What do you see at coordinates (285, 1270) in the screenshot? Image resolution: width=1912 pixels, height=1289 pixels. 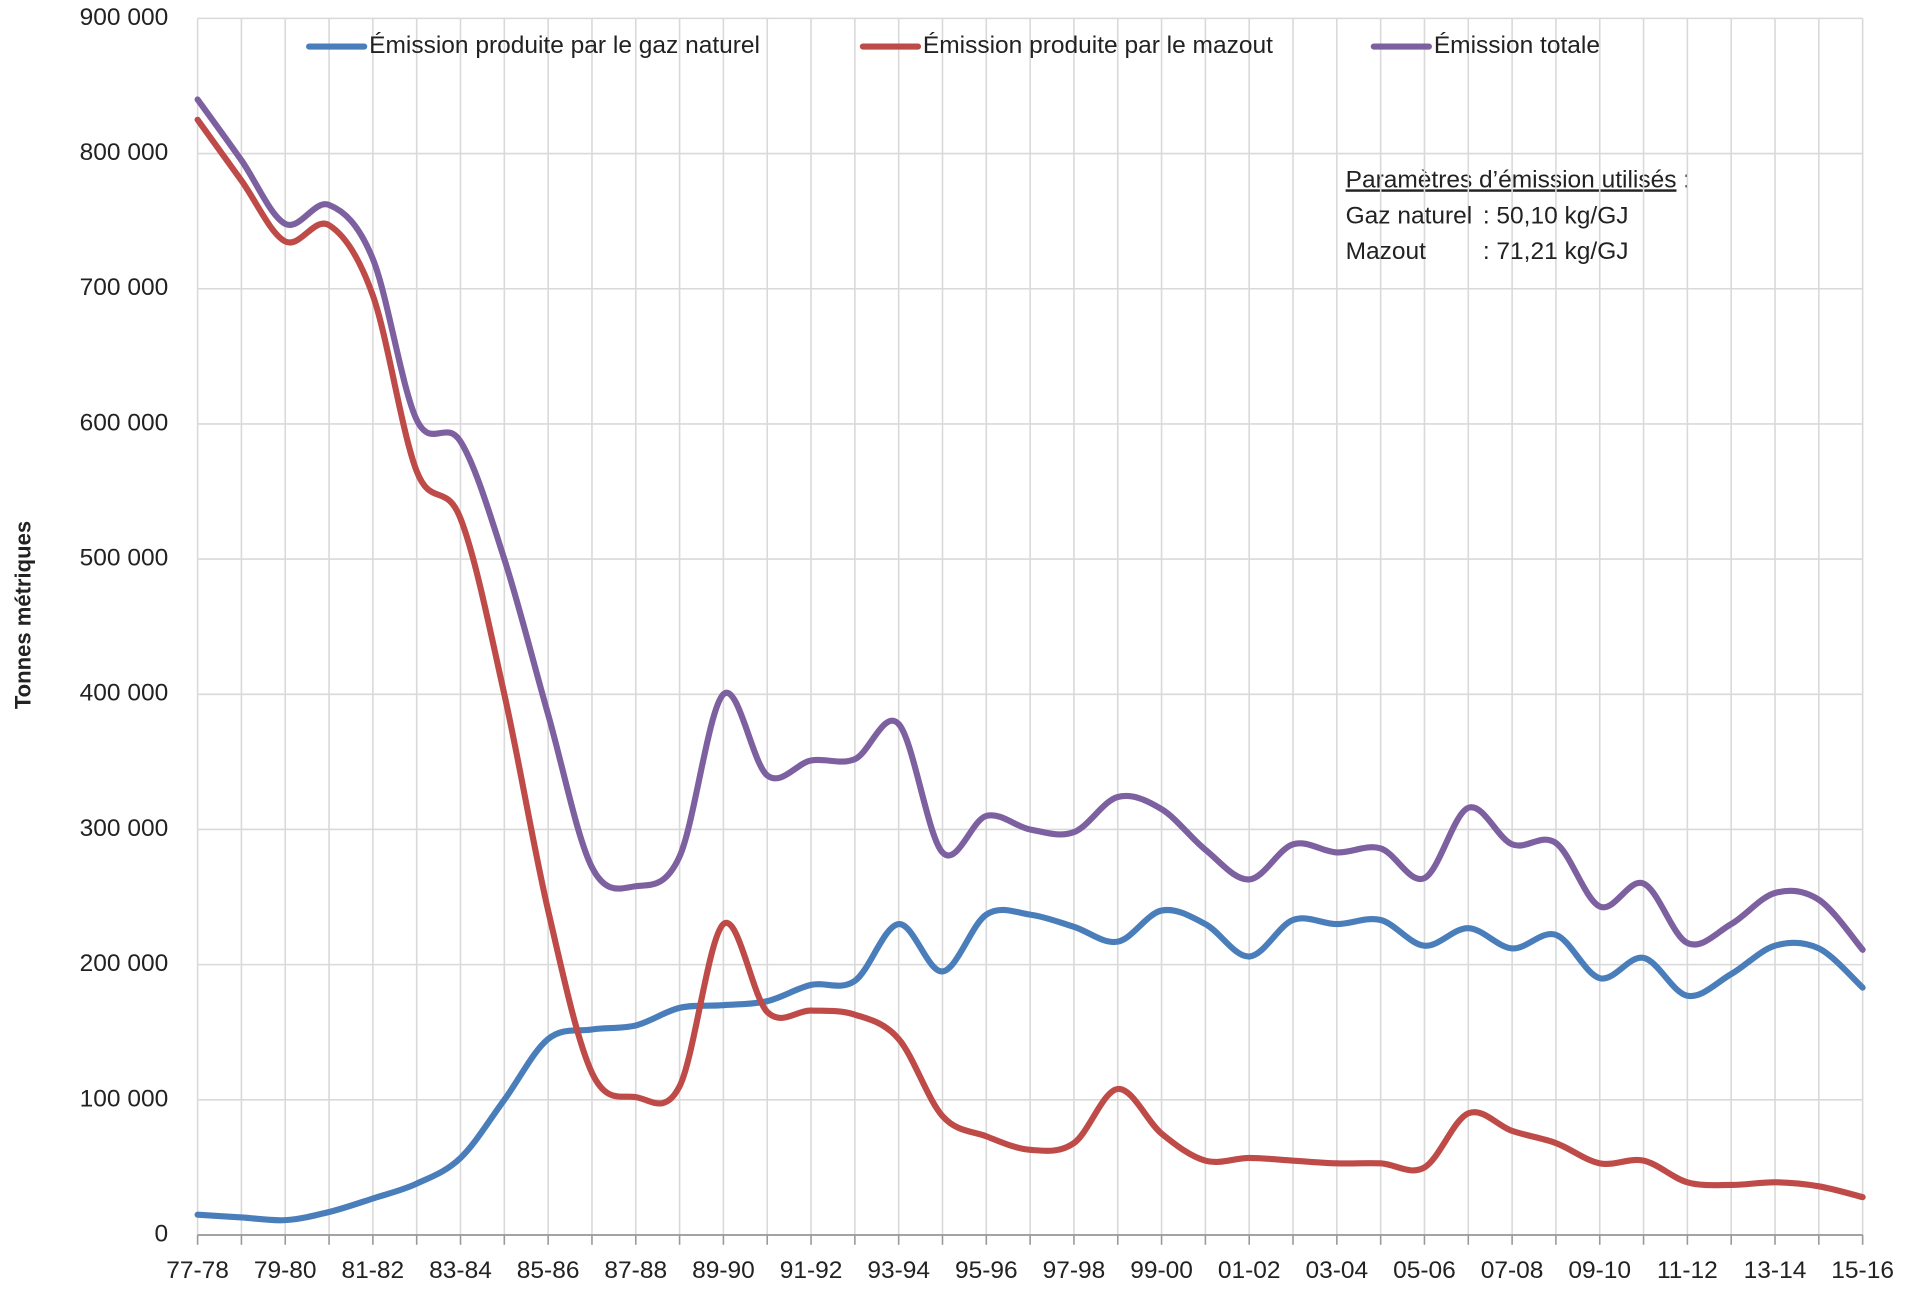 I see `x-tick-label: 79-80` at bounding box center [285, 1270].